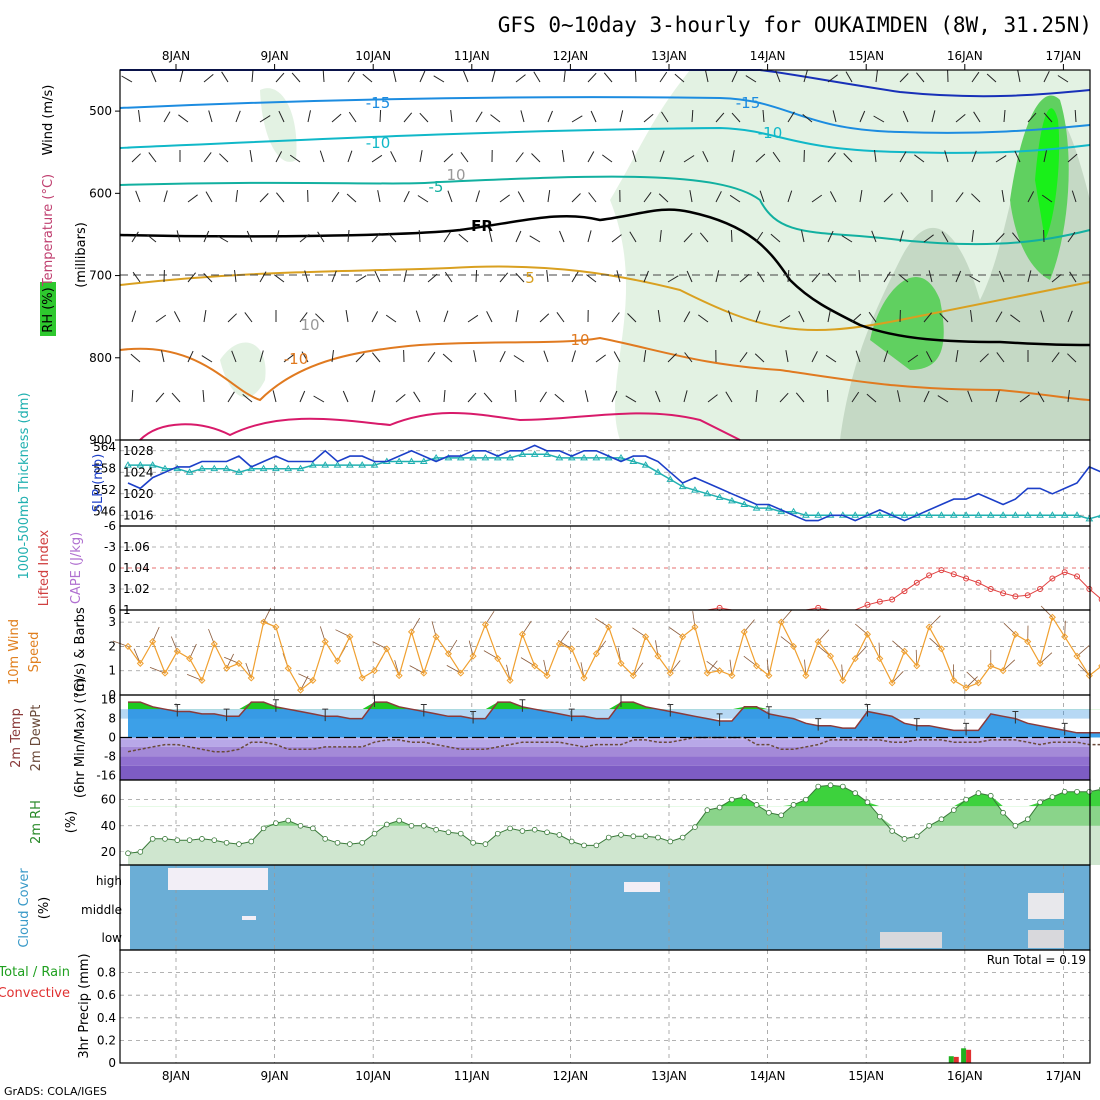 The width and height of the screenshot is (1100, 1100). What do you see at coordinates (614, 720) in the screenshot?
I see `temp-fill` at bounding box center [614, 720].